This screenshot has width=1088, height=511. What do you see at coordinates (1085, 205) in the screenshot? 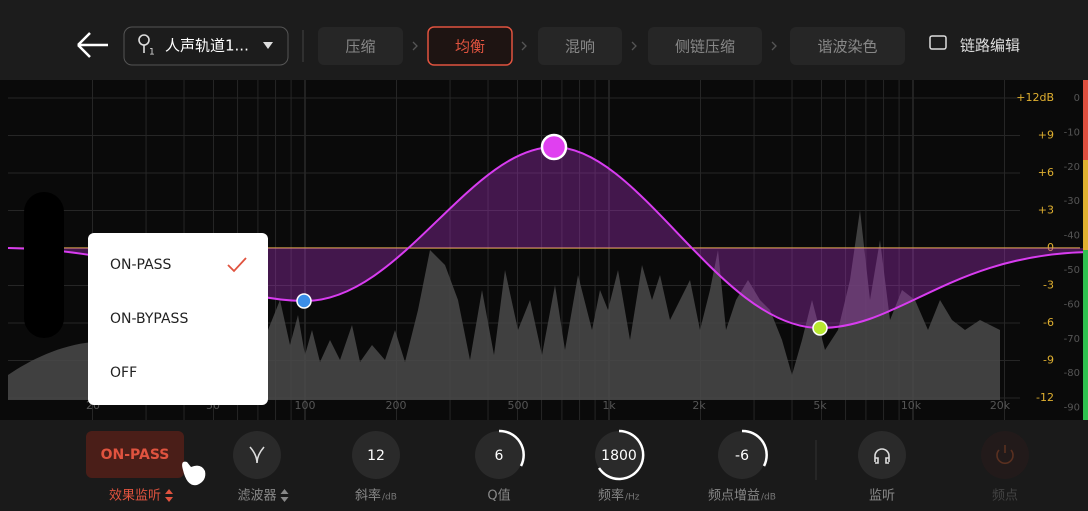
I see `meter-yellow` at bounding box center [1085, 205].